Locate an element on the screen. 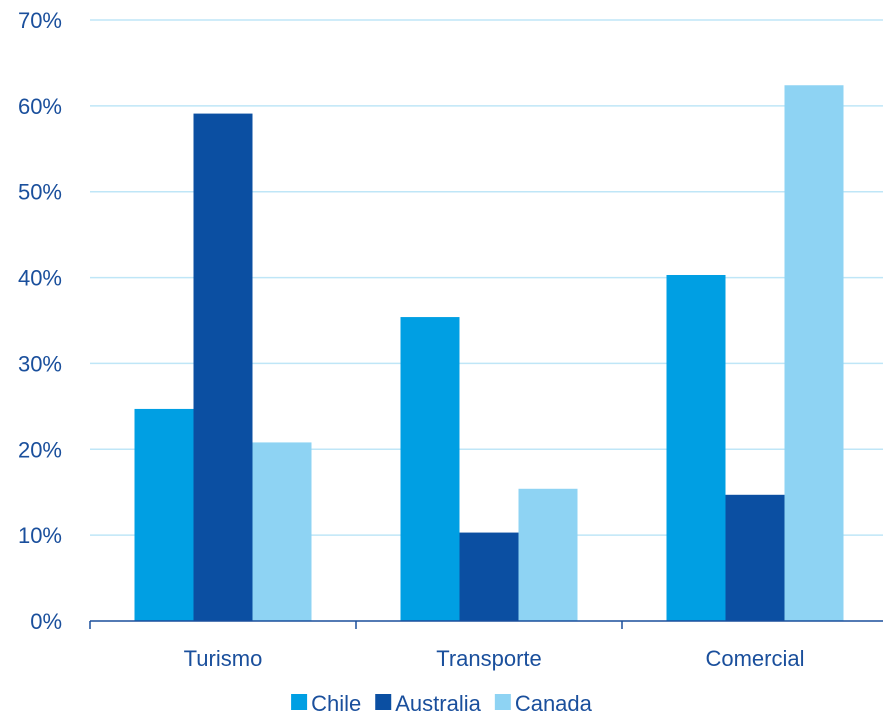 The height and width of the screenshot is (725, 883). y-tick-label: 30% is located at coordinates (40, 363).